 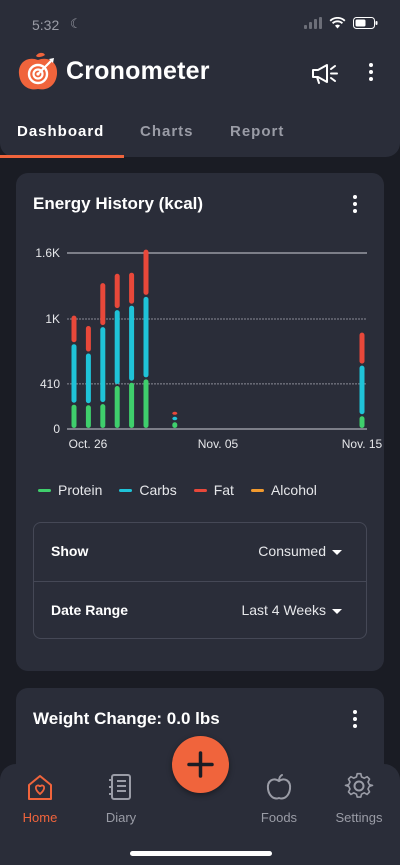 I want to click on nav-home: Home, so click(x=40, y=798).